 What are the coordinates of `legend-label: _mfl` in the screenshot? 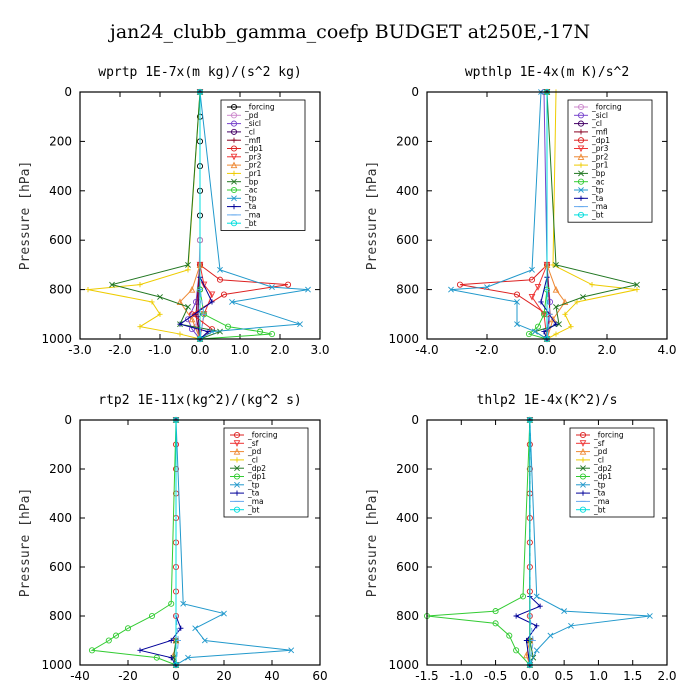 It's located at (599, 132).